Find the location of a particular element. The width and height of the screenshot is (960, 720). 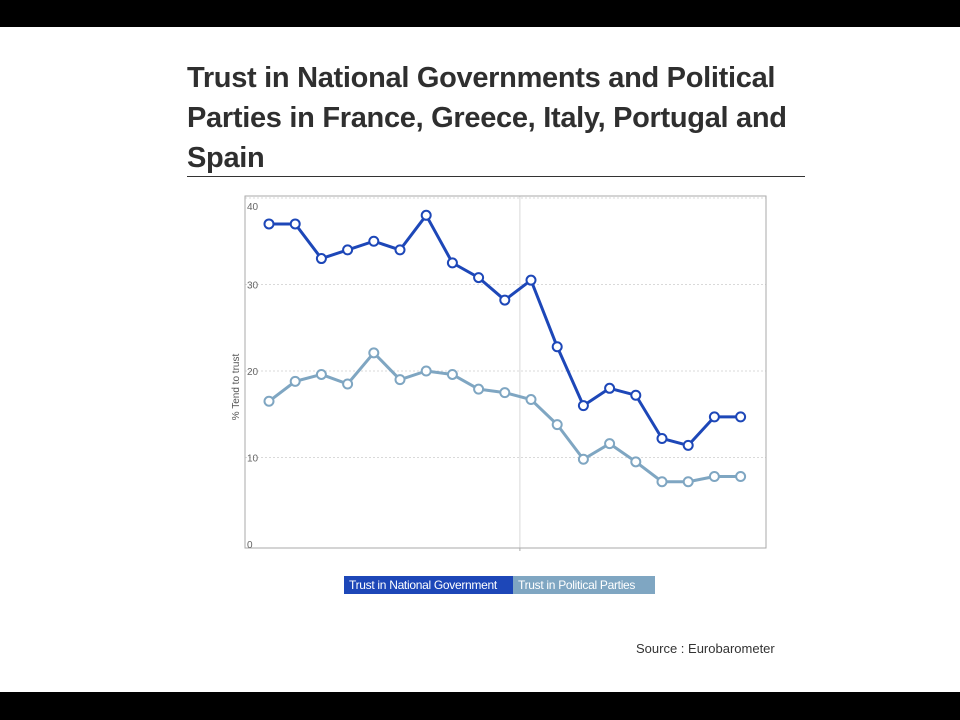

y-tick-label: 40 is located at coordinates (253, 207).